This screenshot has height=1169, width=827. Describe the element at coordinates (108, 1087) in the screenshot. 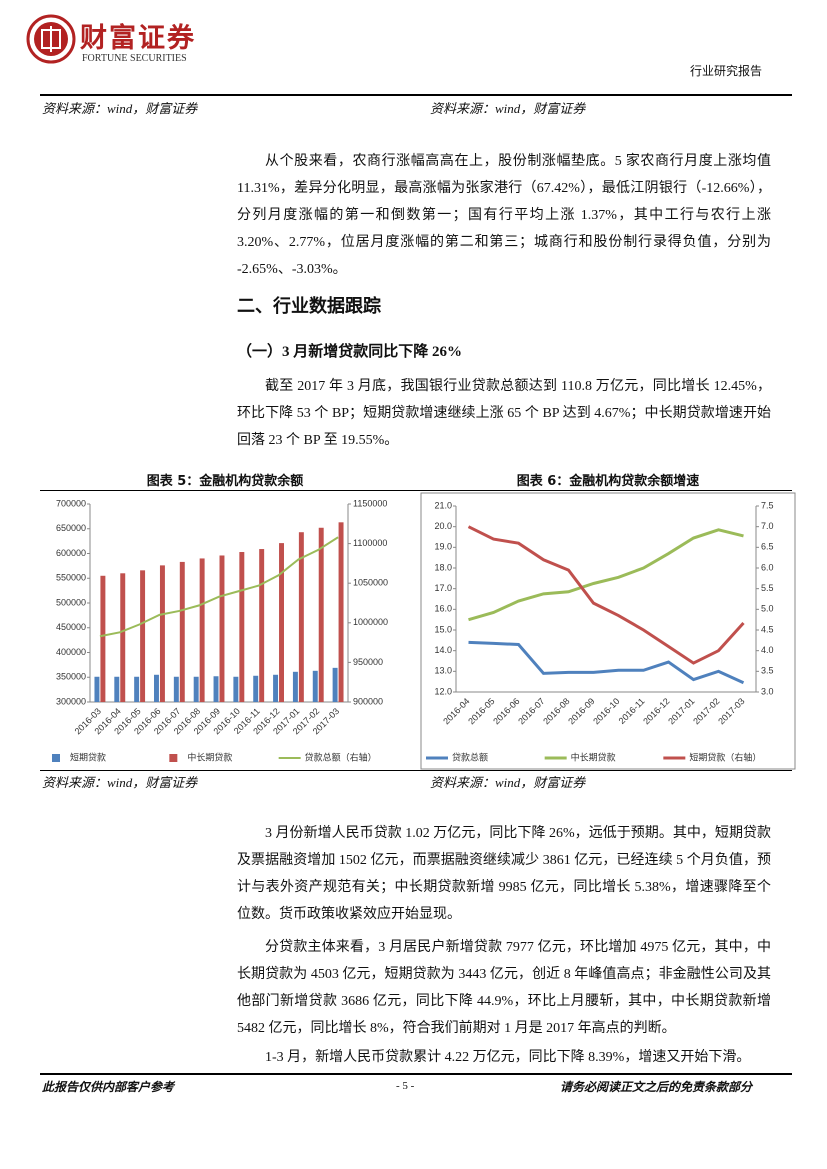

I see `footer-left: 此报告仅供内部客户参考` at that location.